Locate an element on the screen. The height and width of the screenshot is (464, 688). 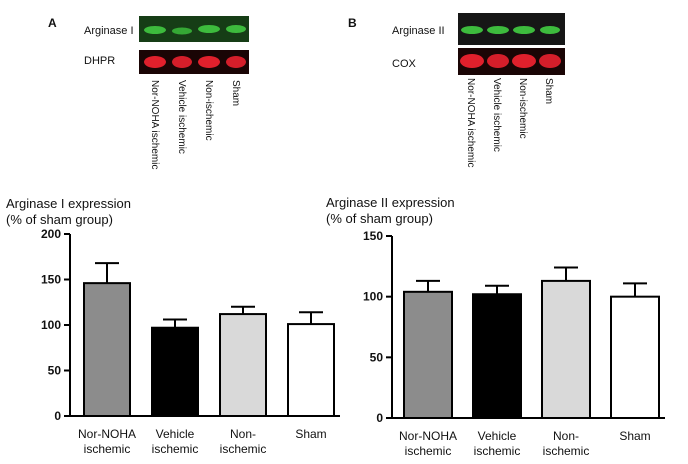
chart-a-ylabel-line-1: Arginase I expression is located at coordinates (69, 203).